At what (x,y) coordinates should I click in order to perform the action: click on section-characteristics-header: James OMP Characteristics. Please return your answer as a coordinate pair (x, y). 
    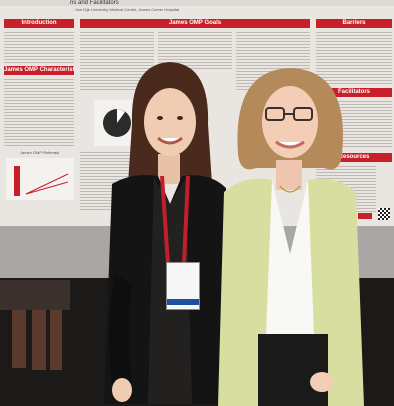
    Looking at the image, I should click on (39, 70).